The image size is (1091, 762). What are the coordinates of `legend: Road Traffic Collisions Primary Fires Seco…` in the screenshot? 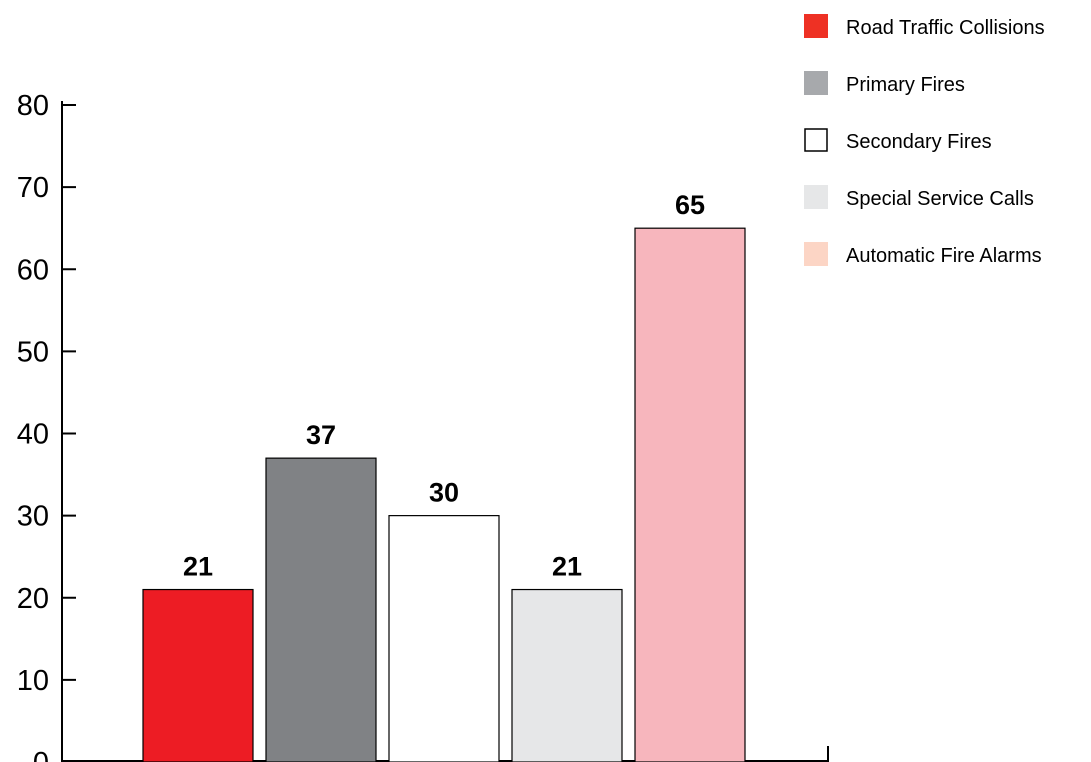 It's located at (924, 140).